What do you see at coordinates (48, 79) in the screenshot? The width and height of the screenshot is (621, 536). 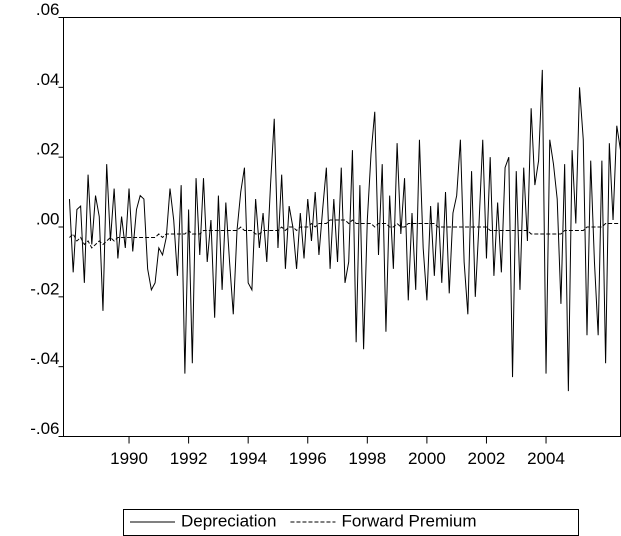 I see `y-tick-label: .04` at bounding box center [48, 79].